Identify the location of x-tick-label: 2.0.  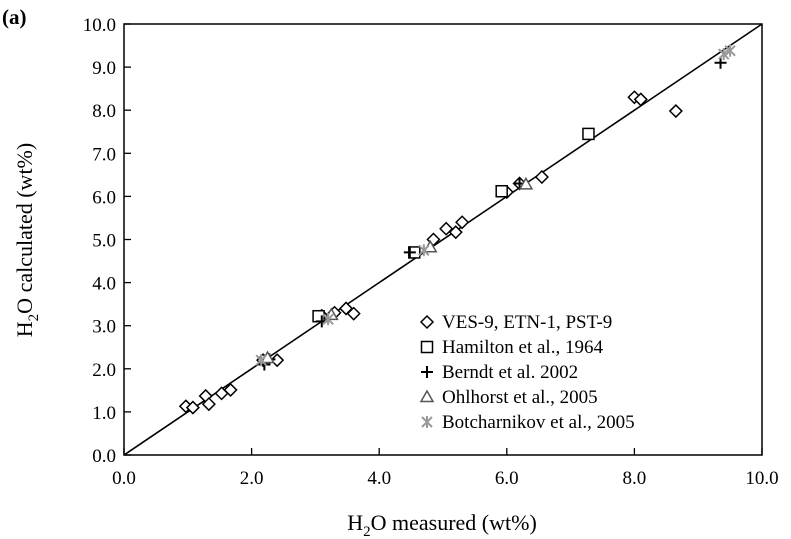
(252, 478).